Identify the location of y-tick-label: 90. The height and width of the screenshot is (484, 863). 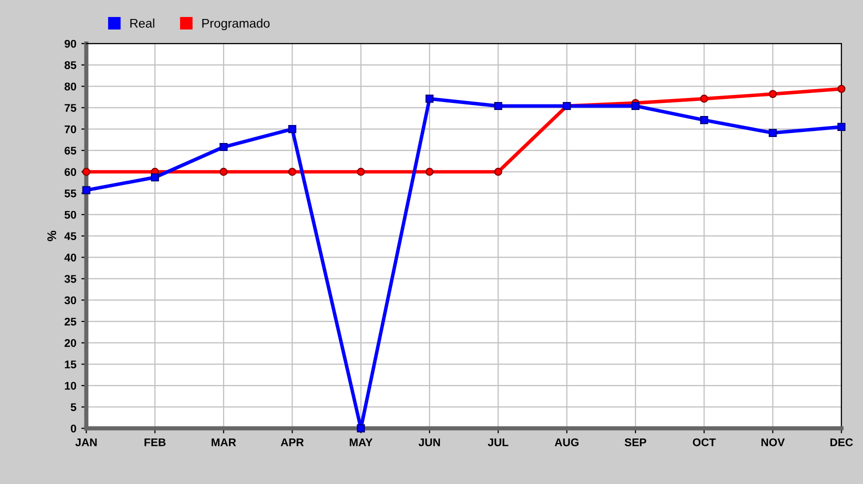
(70, 44).